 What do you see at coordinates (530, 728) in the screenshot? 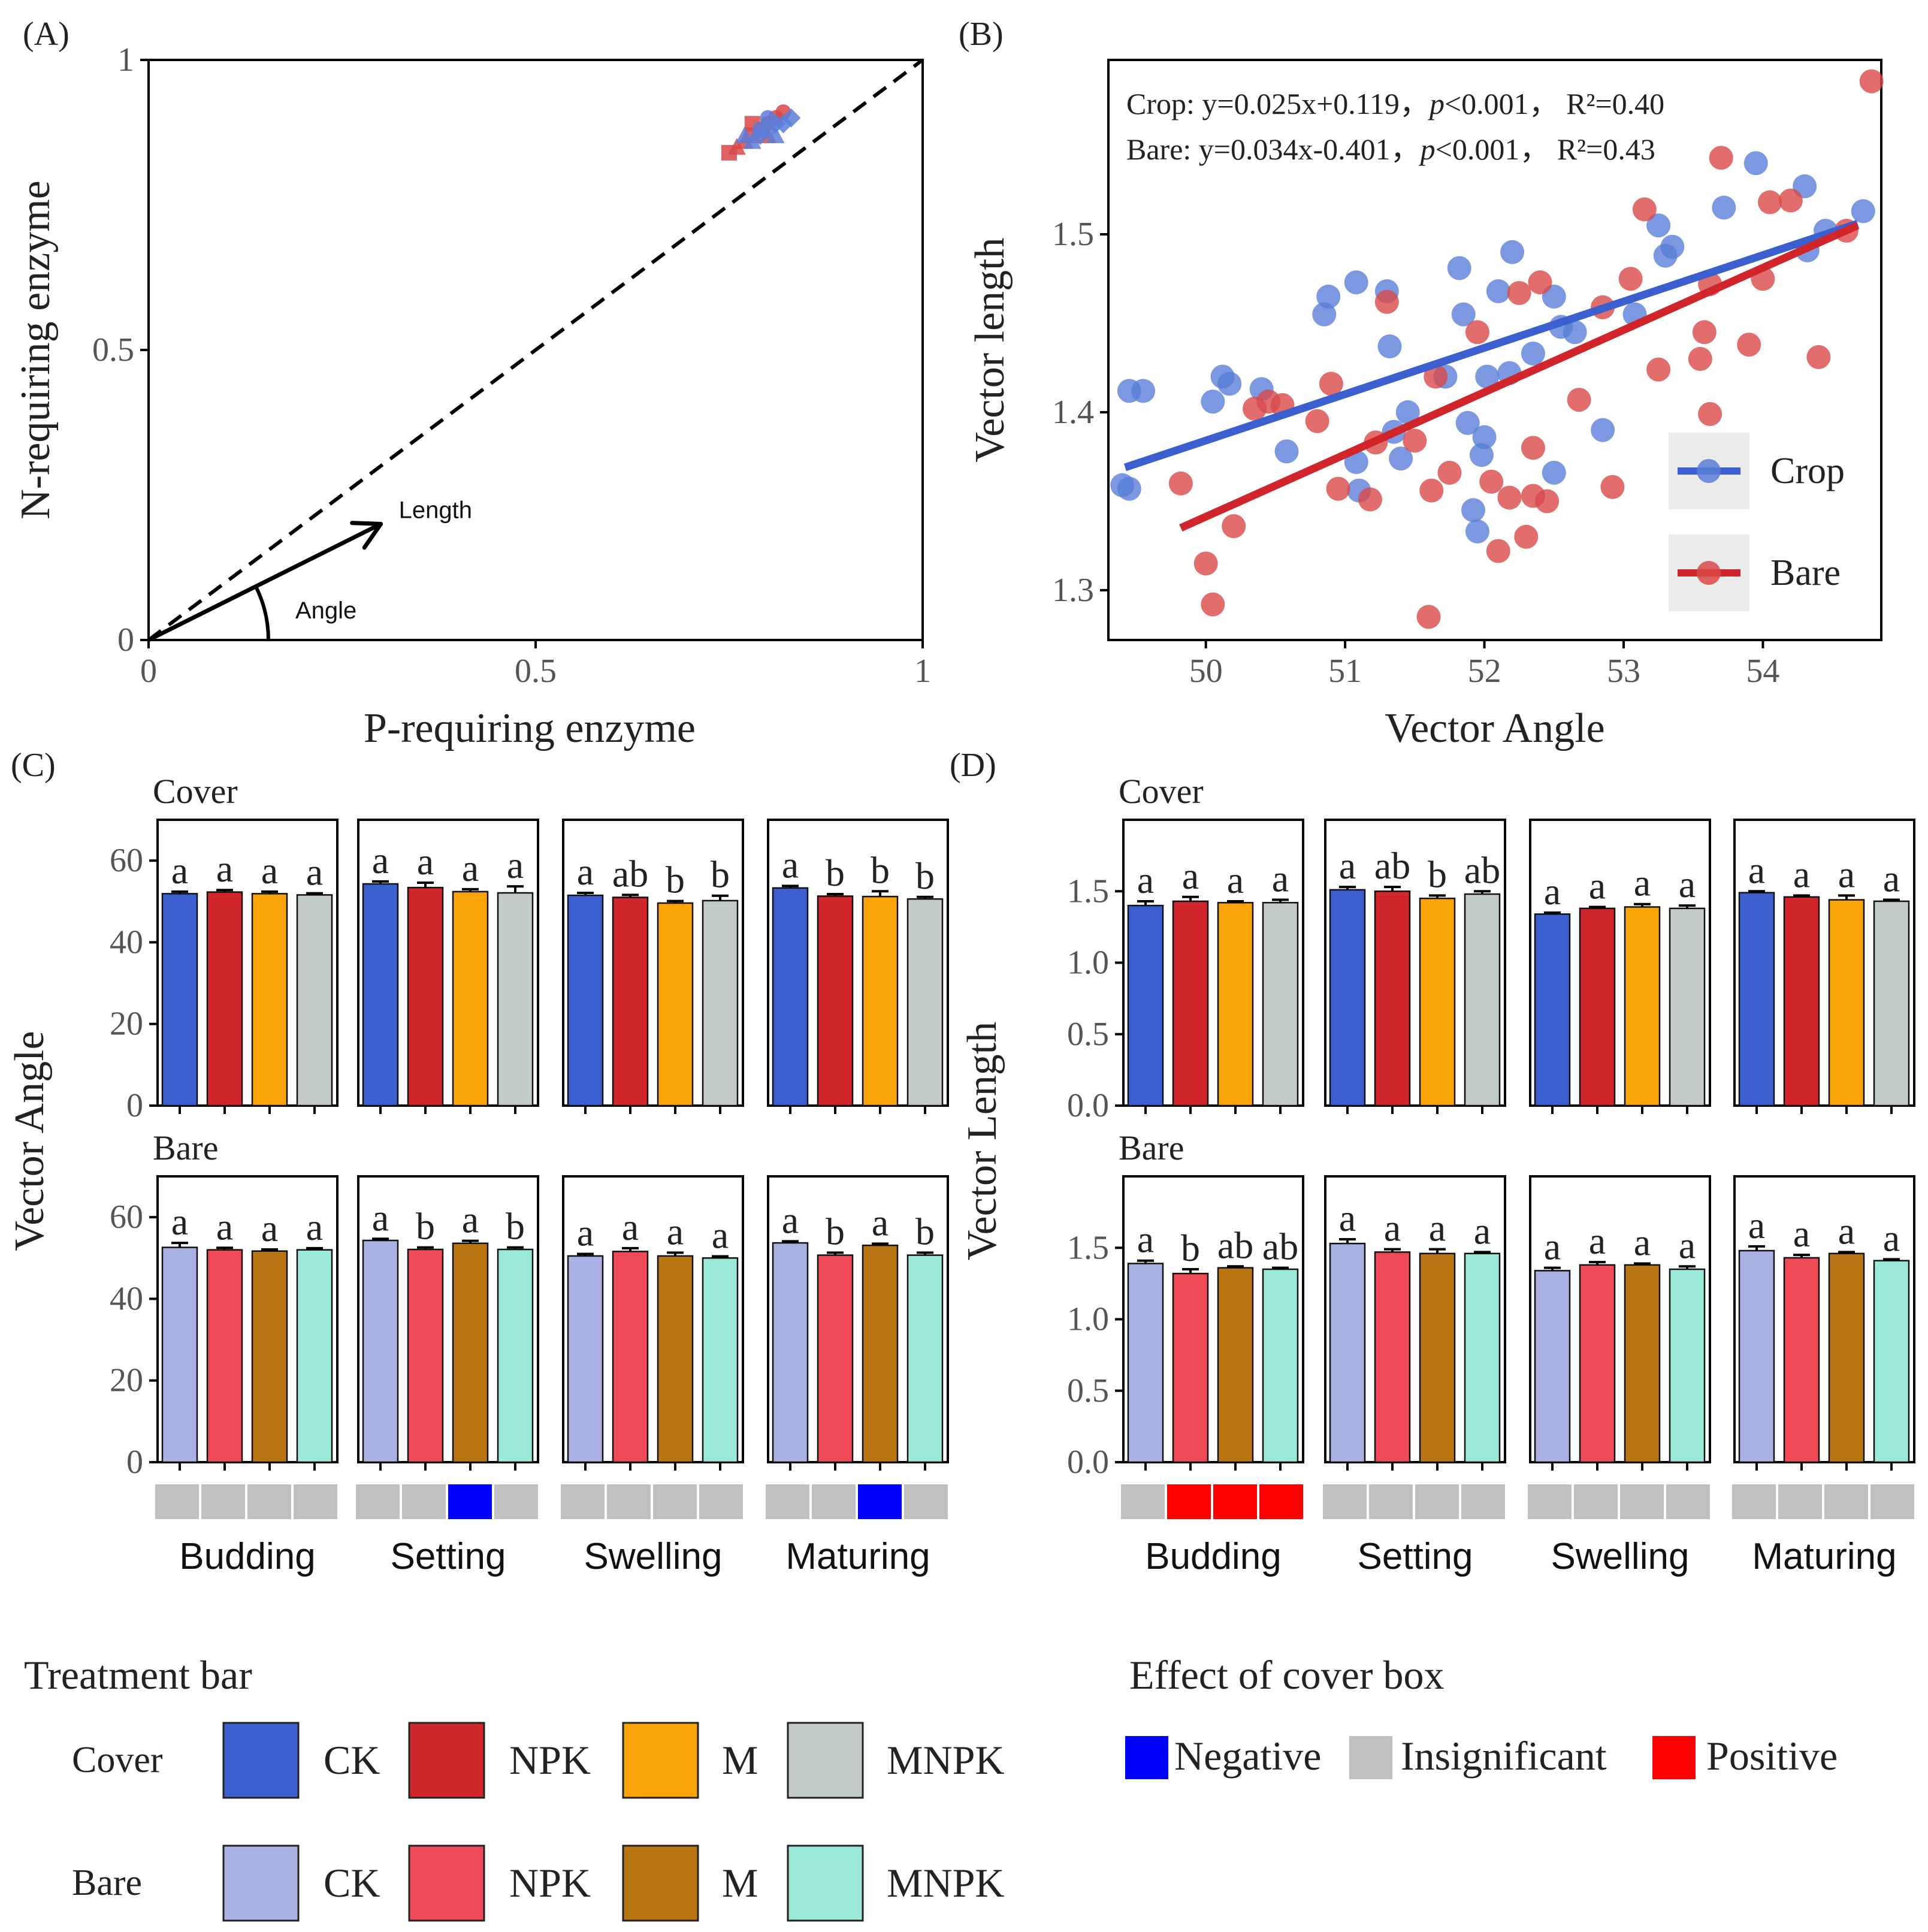
I see `x-axis-title: P-requiring enzyme` at bounding box center [530, 728].